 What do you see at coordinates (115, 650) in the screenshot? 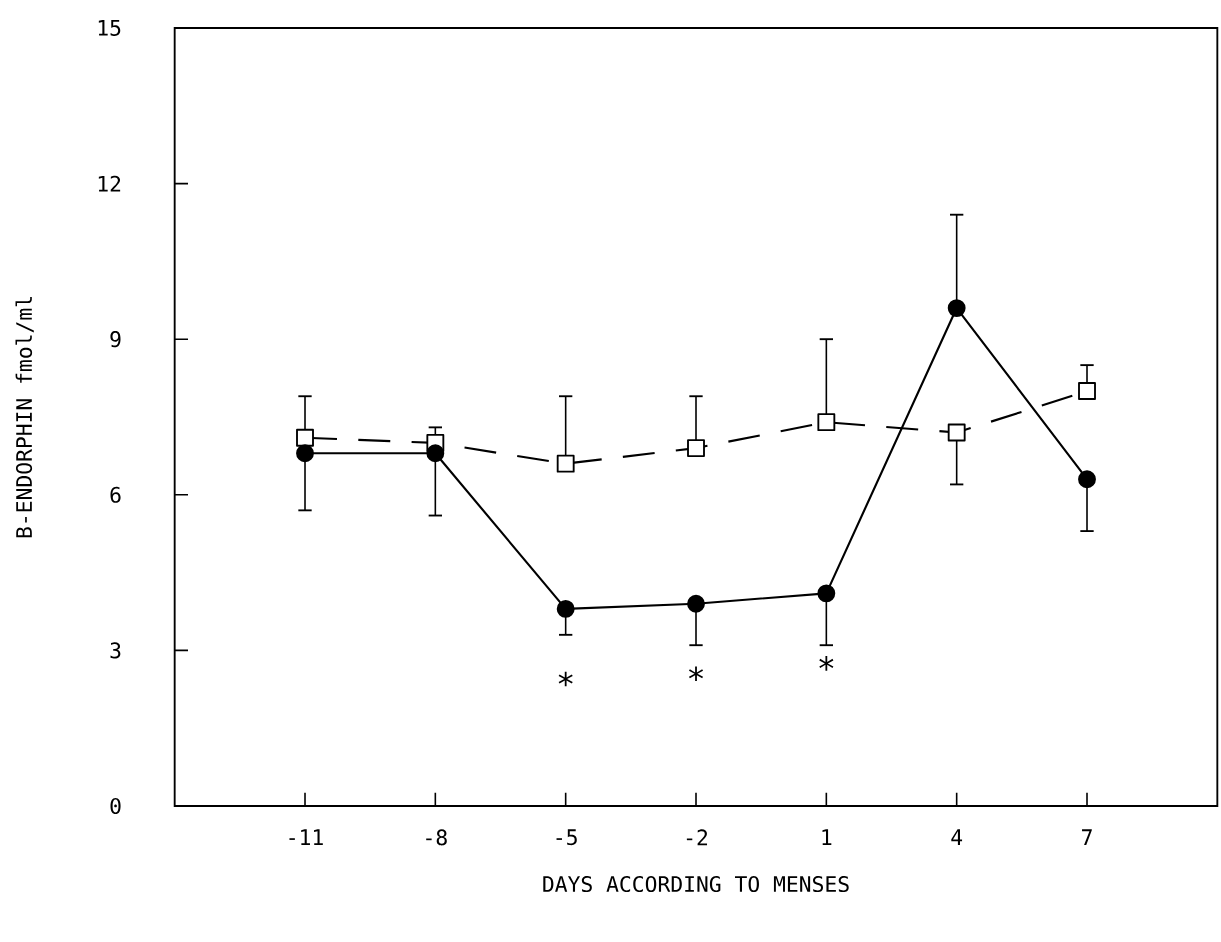
I see `y-tick-label: 3` at bounding box center [115, 650].